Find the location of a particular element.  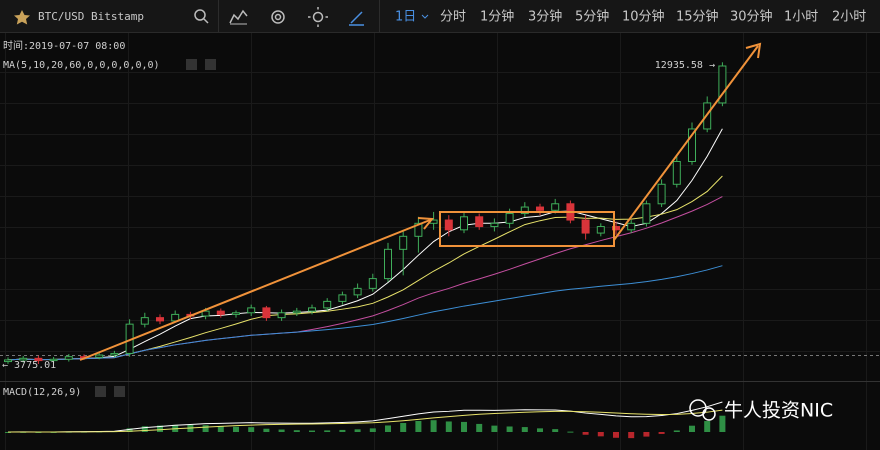

interval-tab: 2小时 is located at coordinates (849, 17).